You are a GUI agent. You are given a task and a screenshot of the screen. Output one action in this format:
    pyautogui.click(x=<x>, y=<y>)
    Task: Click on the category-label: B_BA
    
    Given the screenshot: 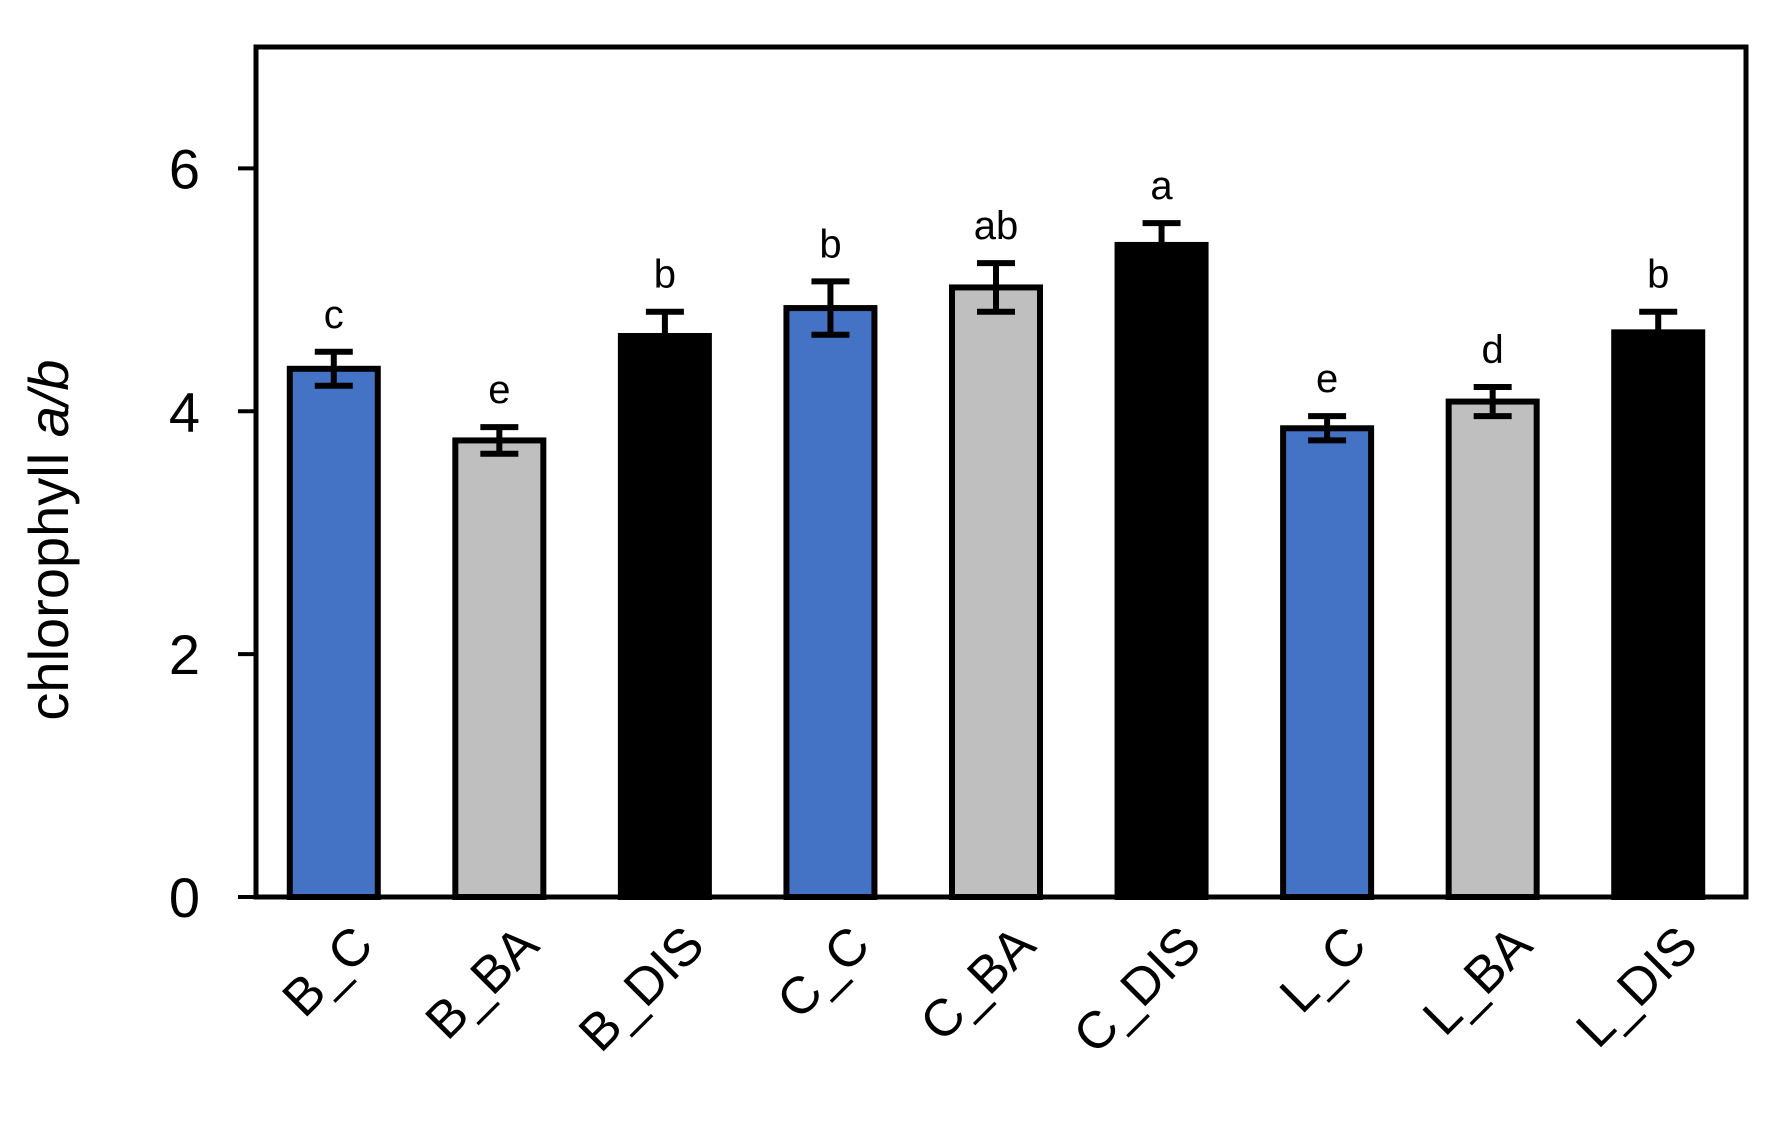 What is the action you would take?
    pyautogui.click(x=482, y=982)
    